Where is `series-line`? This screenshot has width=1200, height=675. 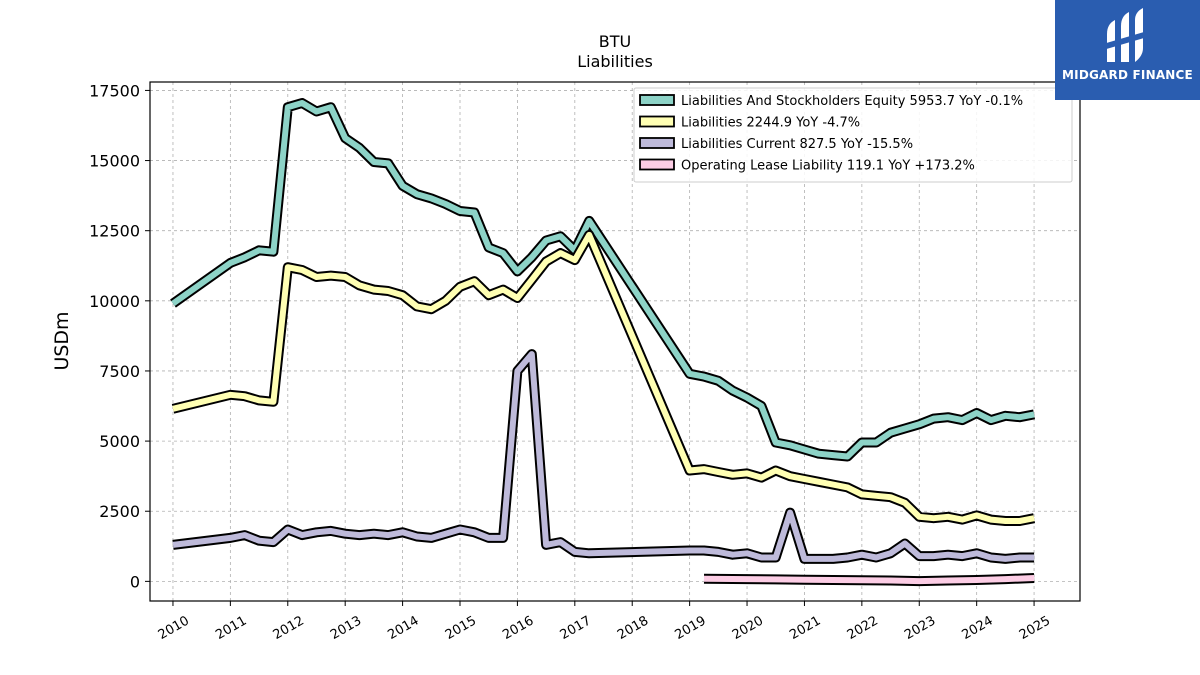
series-line is located at coordinates (869, 580).